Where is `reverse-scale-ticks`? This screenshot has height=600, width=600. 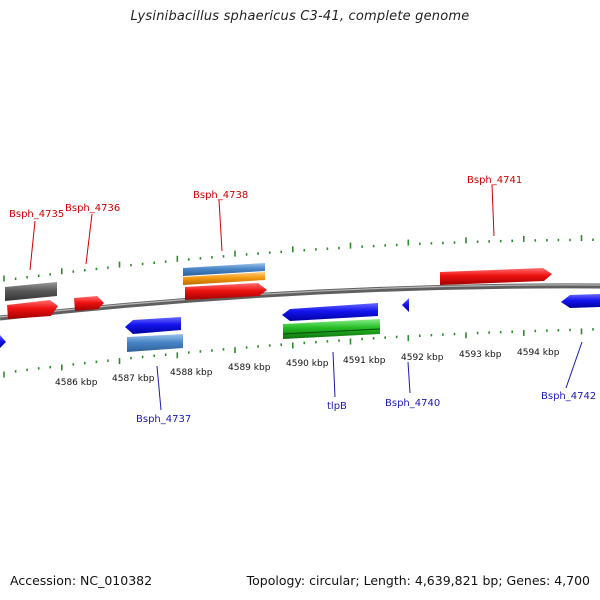 reverse-scale-ticks is located at coordinates (298, 353).